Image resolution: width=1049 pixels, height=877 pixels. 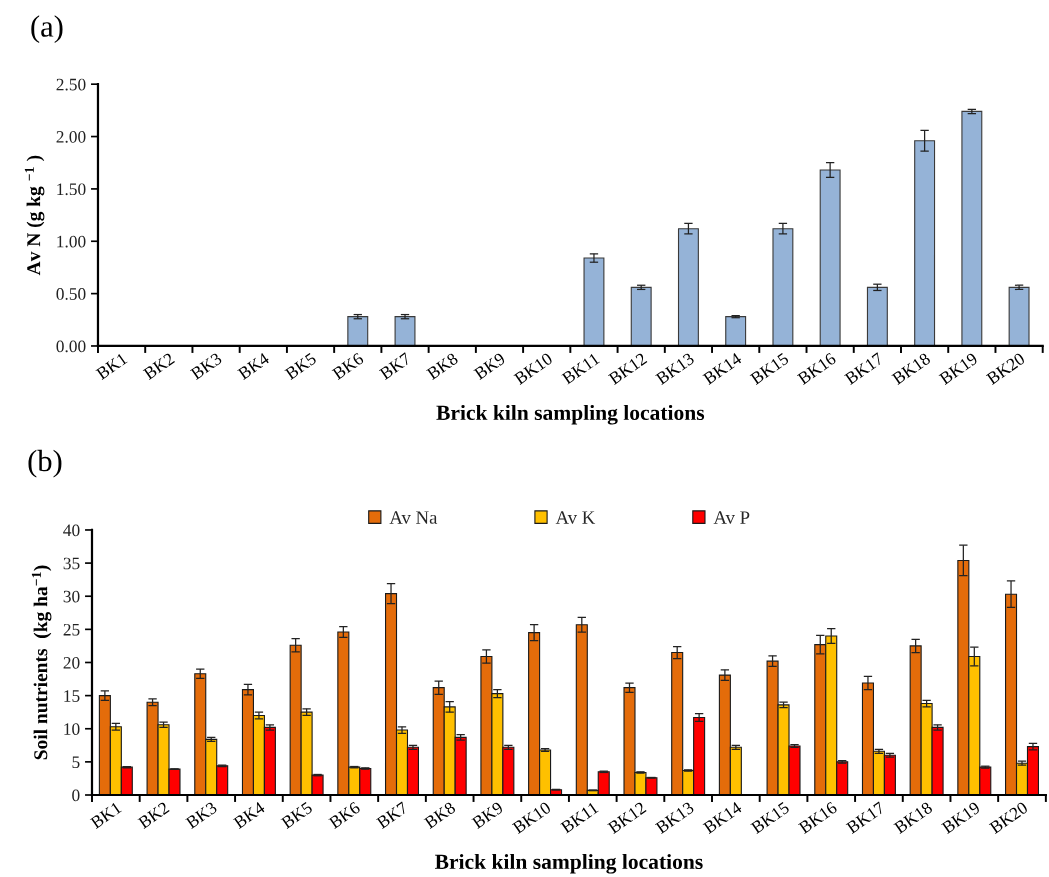 What do you see at coordinates (71, 189) in the screenshot?
I see `y-tick-label: 1.50` at bounding box center [71, 189].